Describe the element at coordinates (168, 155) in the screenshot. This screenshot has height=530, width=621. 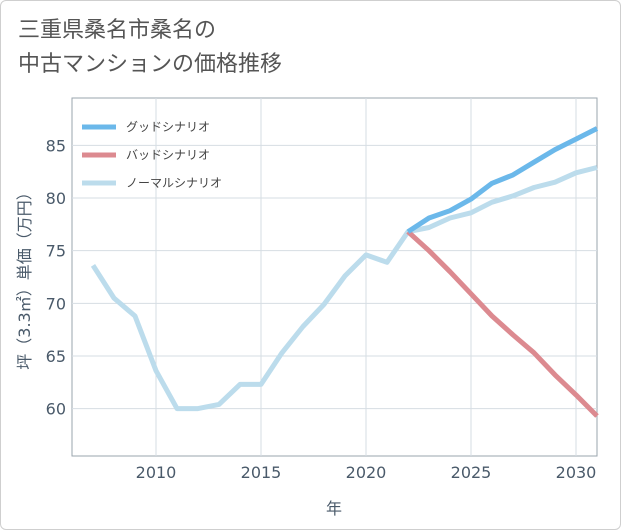
I see `legend-label: バッドシナリオ` at that location.